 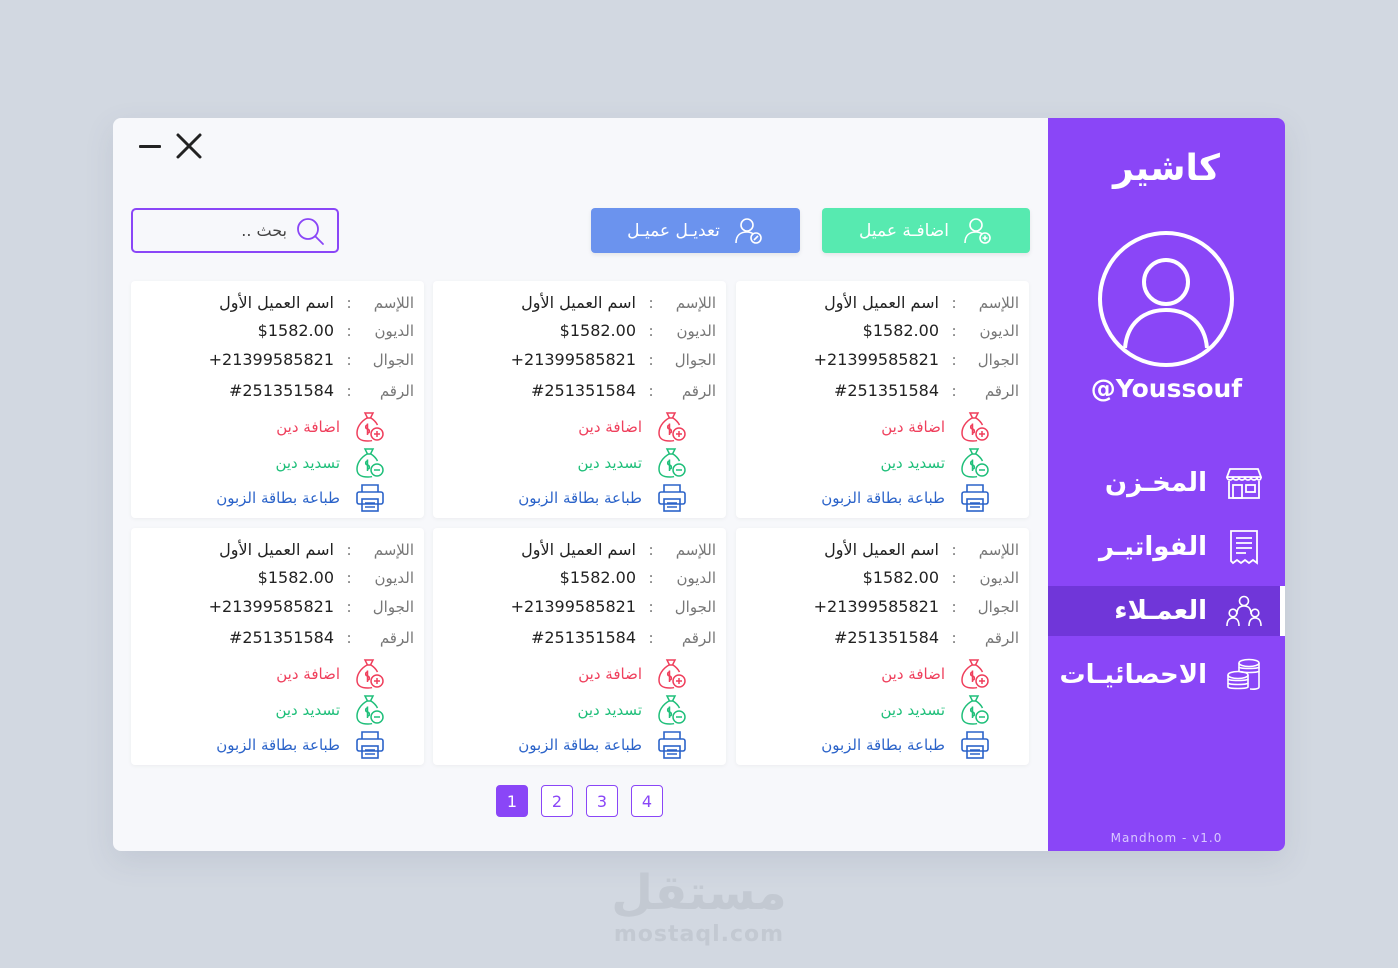 I want to click on app-title: كاشير, so click(x=1166, y=168).